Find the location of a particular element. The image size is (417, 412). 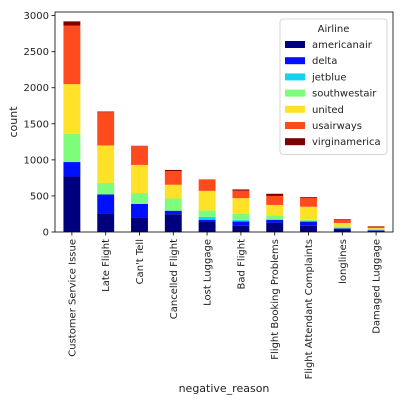

x-tick-label-1: Late Flight is located at coordinates (106, 265).